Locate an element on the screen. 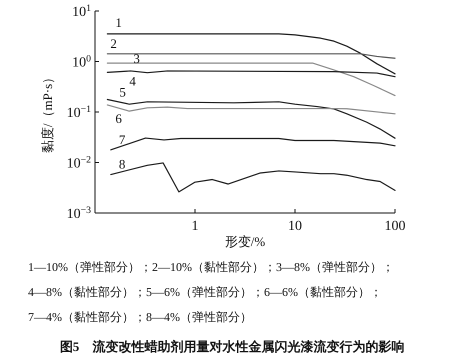 The image size is (464, 363). text: 图5 流变改性蜡助剂用量对水性金属闪光漆流变行为的影响 is located at coordinates (232, 346).